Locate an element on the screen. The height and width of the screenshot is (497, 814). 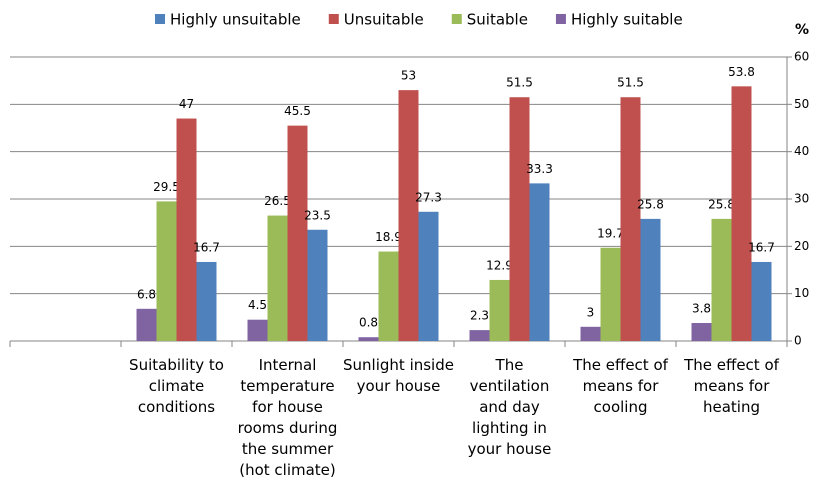
data-label: 26.5 is located at coordinates (277, 201).